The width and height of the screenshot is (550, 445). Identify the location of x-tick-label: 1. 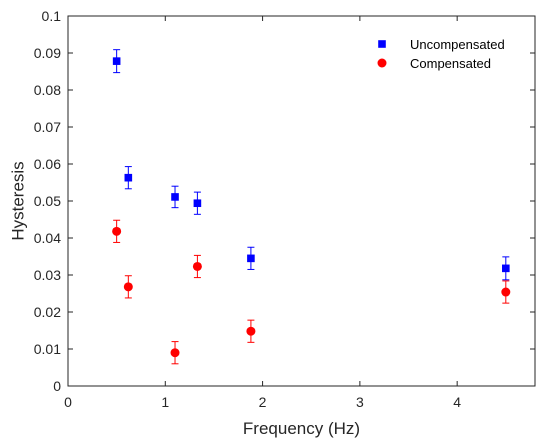
(165, 402).